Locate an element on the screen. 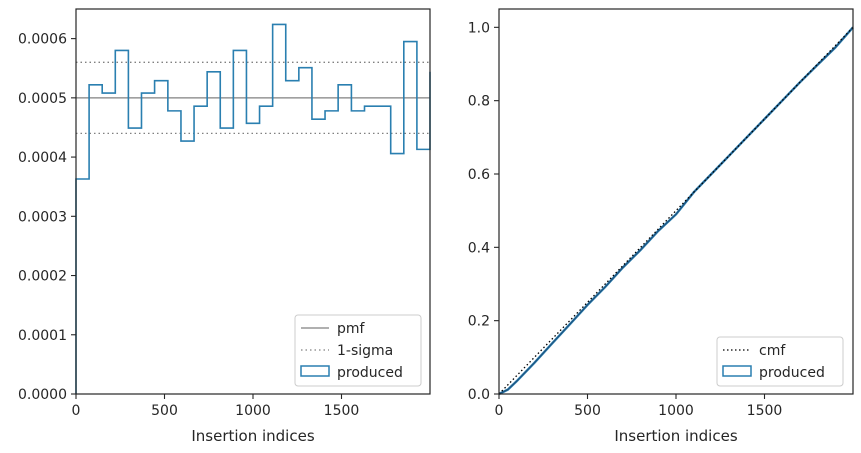  cmf-legend: cmf produced is located at coordinates (780, 361).